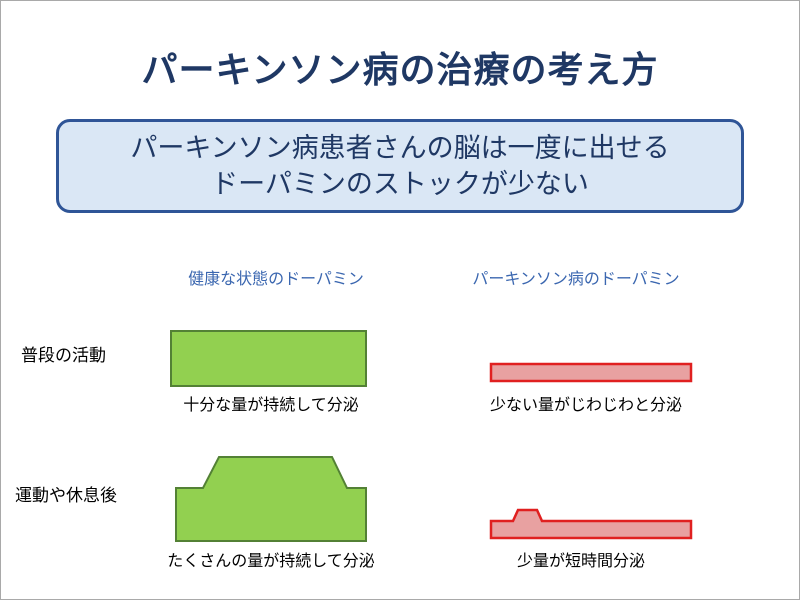 Image resolution: width=800 pixels, height=600 pixels. Describe the element at coordinates (591, 524) in the screenshot. I see `parkinsons-brief-shape` at that location.